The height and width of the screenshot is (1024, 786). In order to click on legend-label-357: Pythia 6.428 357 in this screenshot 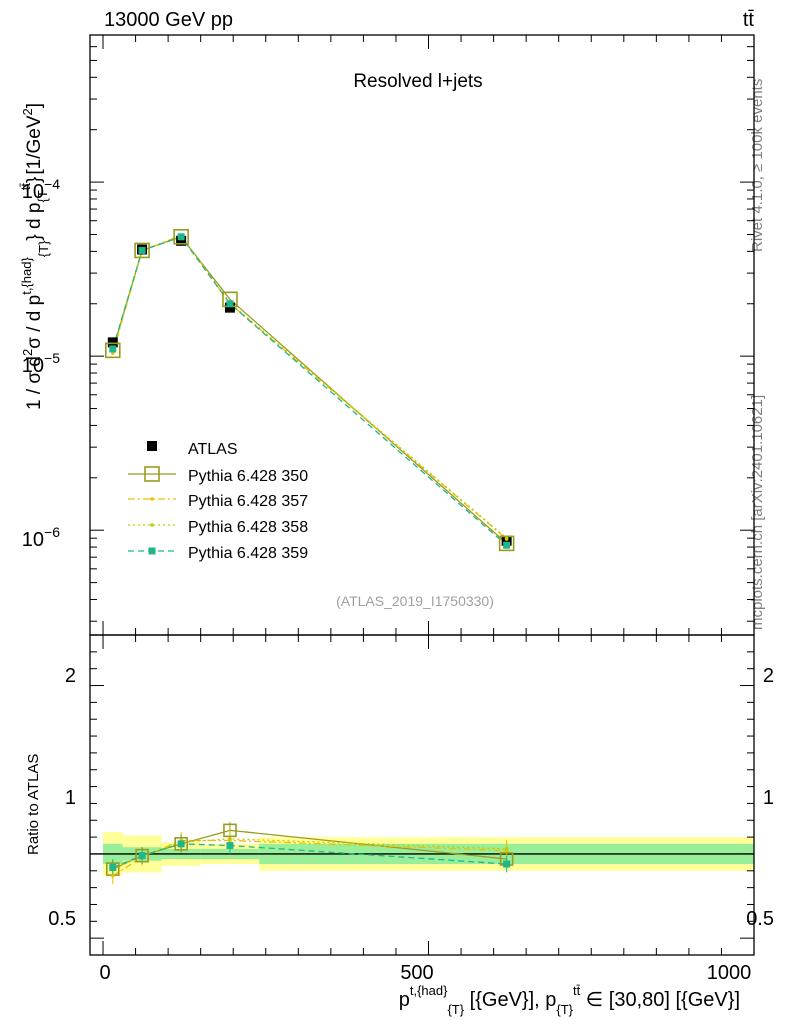, I will do `click(248, 501)`.